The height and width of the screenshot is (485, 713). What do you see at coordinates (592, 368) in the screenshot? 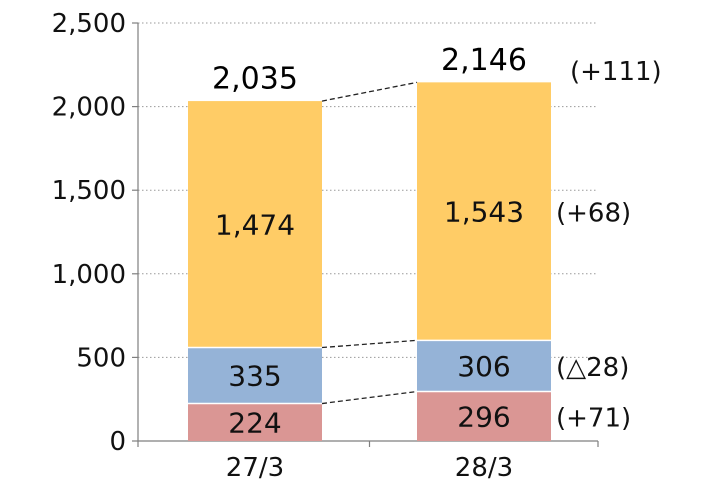
I see `series-change-label: (△28)` at bounding box center [592, 368].